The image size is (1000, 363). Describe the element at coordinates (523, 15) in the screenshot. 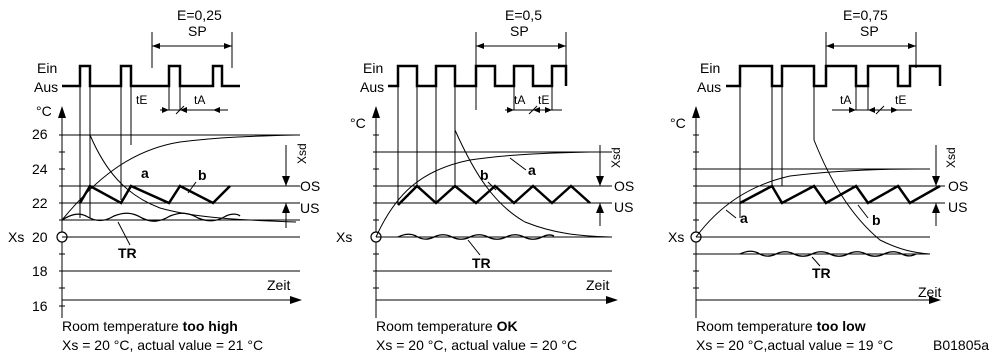

I see `duty-cycle-label: E=0,5` at that location.